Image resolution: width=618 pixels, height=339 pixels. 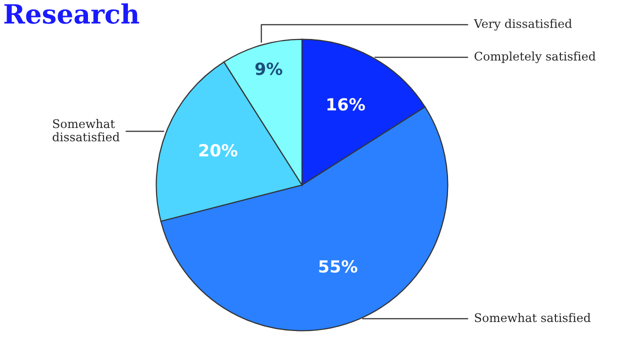 I want to click on data-label: 16%, so click(x=346, y=104).